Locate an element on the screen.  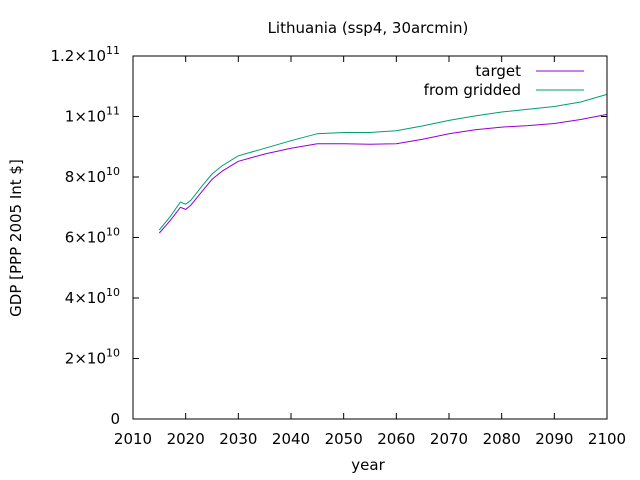
x-tick-label: 2080 is located at coordinates (502, 439).